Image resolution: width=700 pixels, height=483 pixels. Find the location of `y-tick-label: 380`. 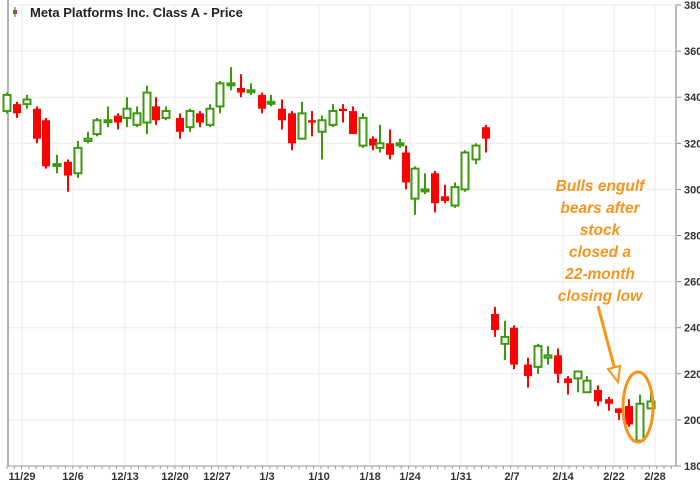

y-tick-label: 380 is located at coordinates (692, 6).